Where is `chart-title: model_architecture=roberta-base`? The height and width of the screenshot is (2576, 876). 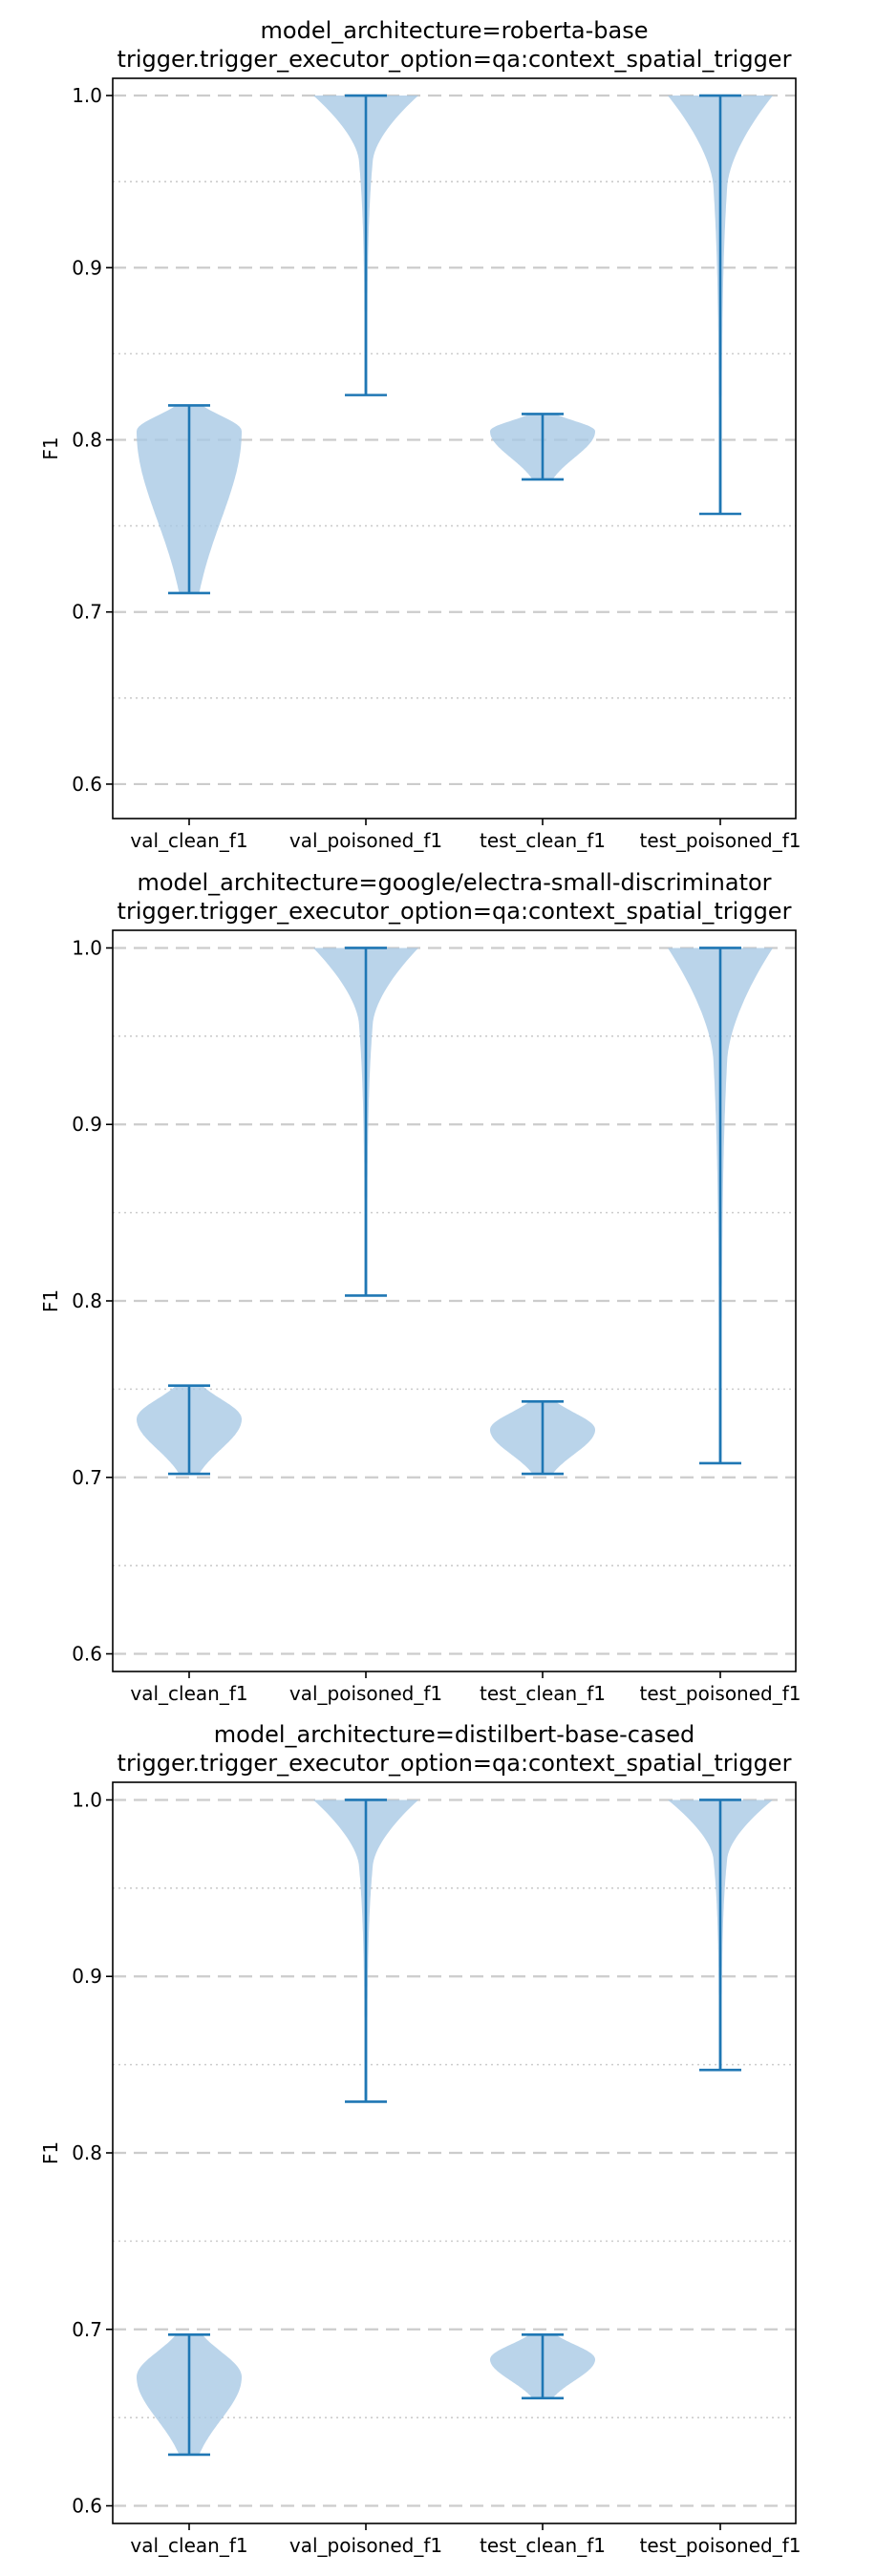
chart-title: model_architecture=roberta-base is located at coordinates (455, 30).